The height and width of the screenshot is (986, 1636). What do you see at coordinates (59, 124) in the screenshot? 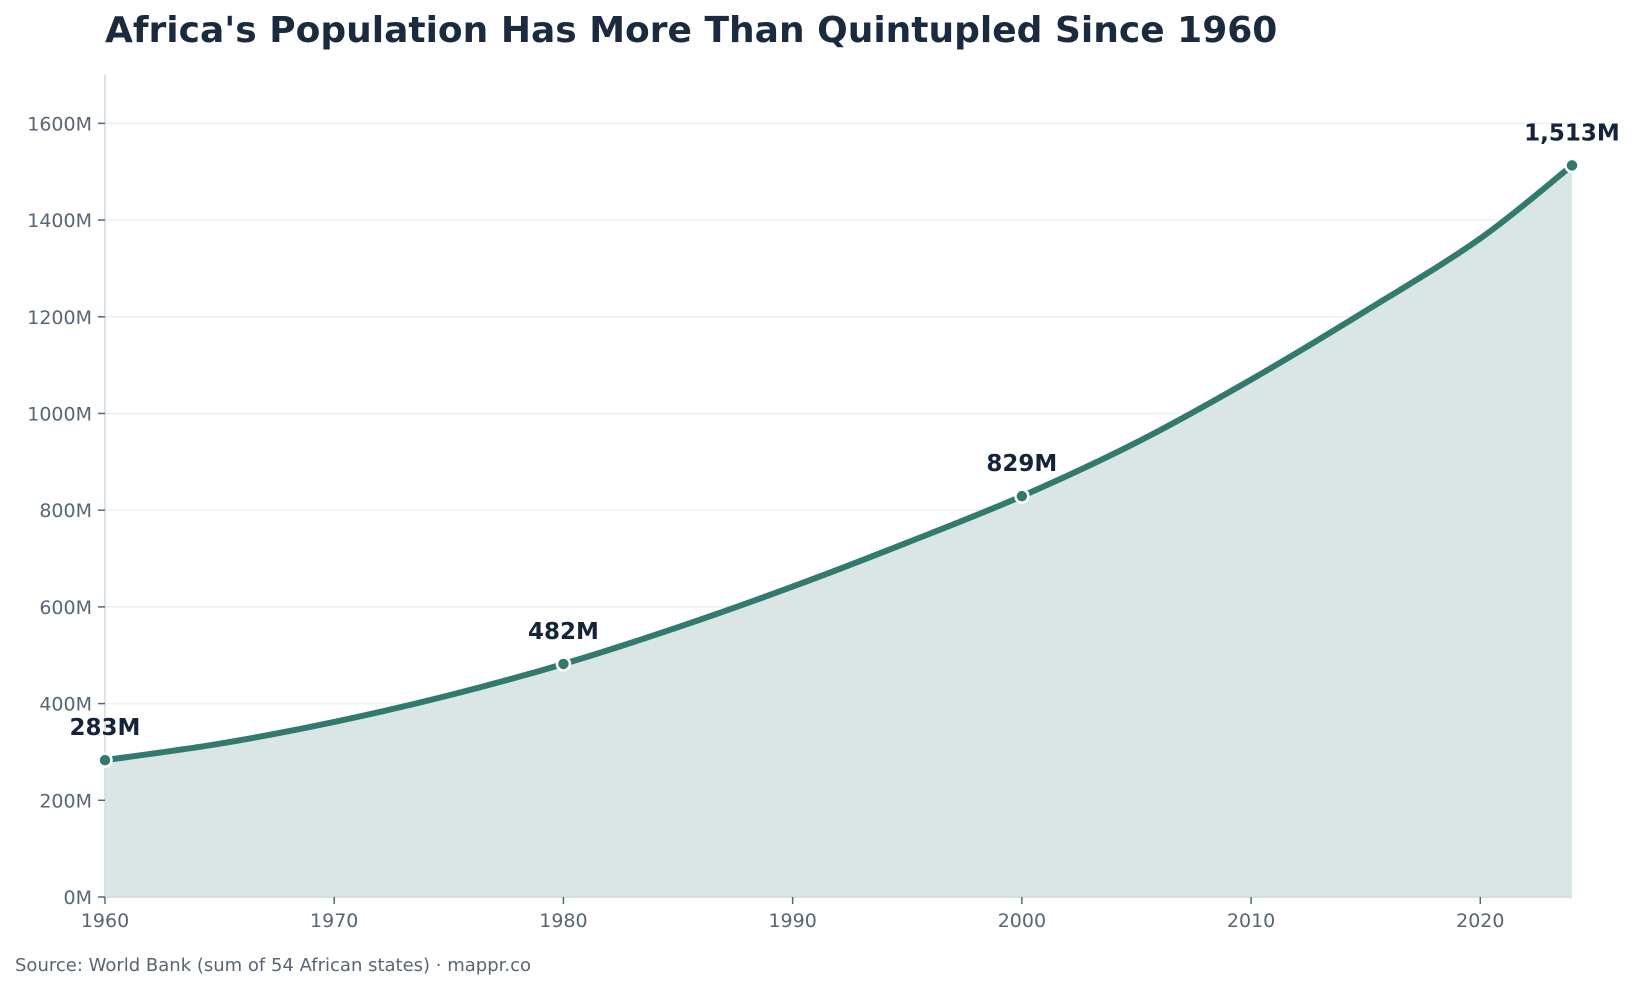
I see `y-tick-label-1600: 1600M` at bounding box center [59, 124].